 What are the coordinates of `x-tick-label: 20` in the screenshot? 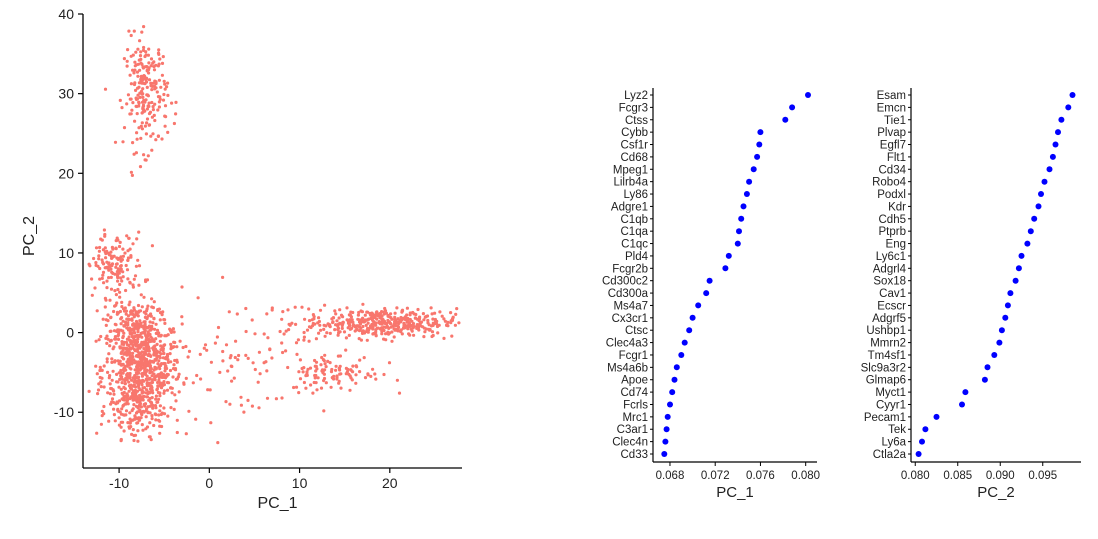 It's located at (390, 483).